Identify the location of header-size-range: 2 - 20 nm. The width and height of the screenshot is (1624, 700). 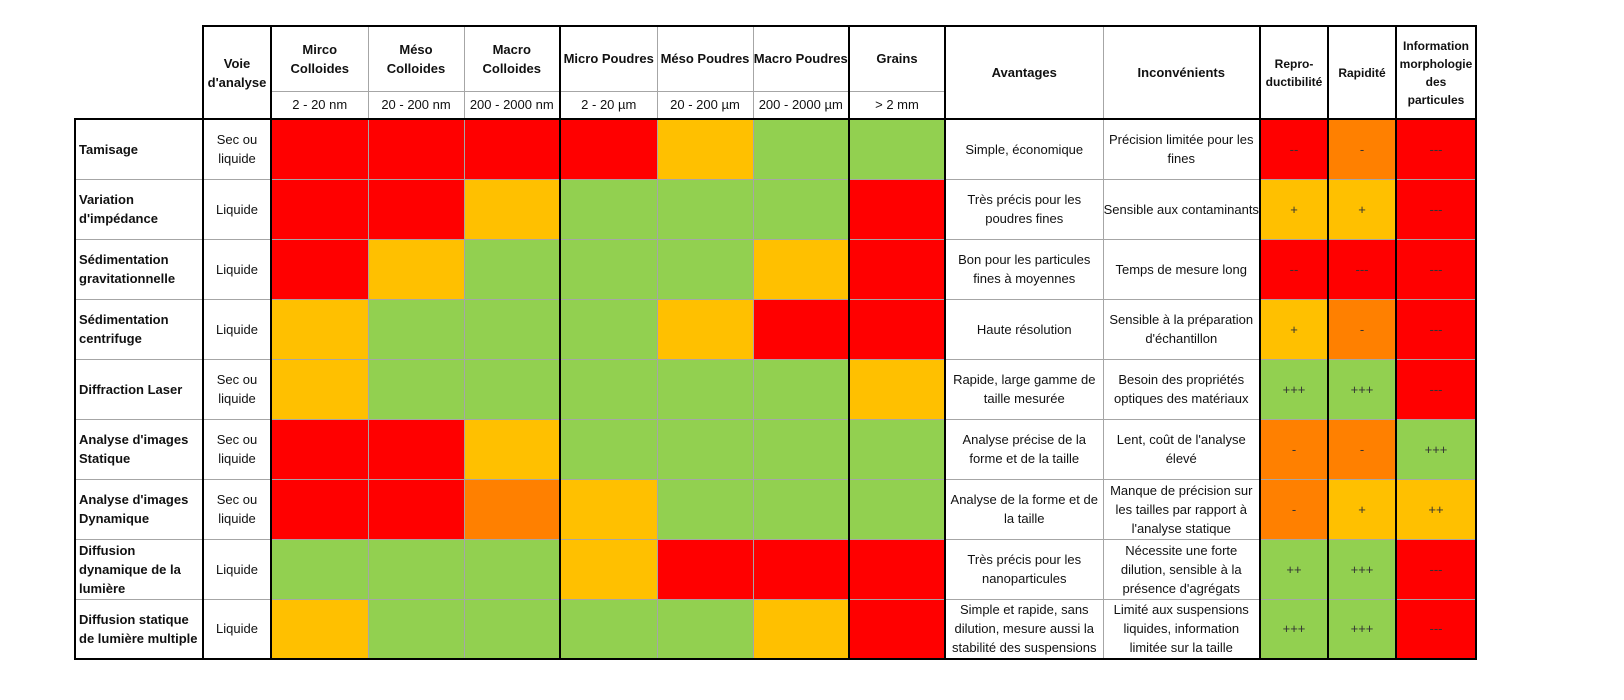
(319, 105).